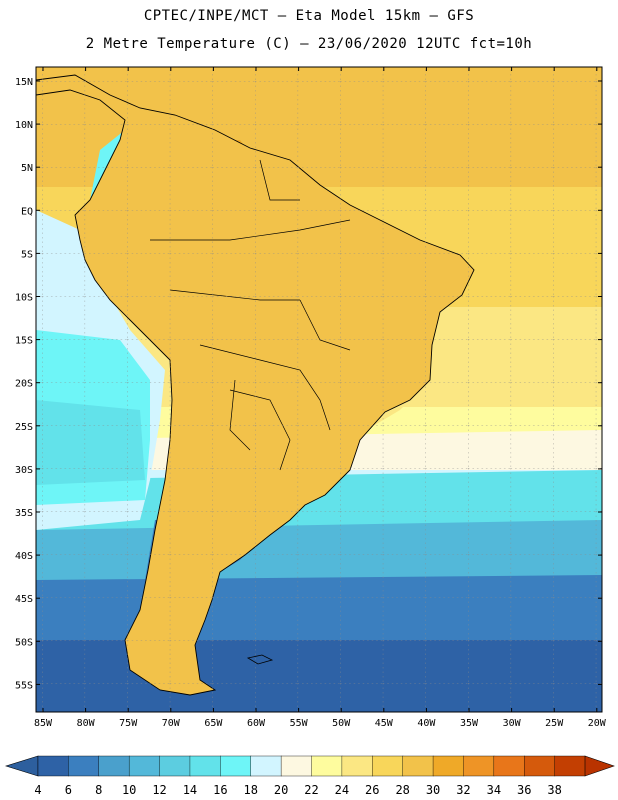 The height and width of the screenshot is (800, 618). What do you see at coordinates (24, 298) in the screenshot?
I see `lat-label: 10S` at bounding box center [24, 298].